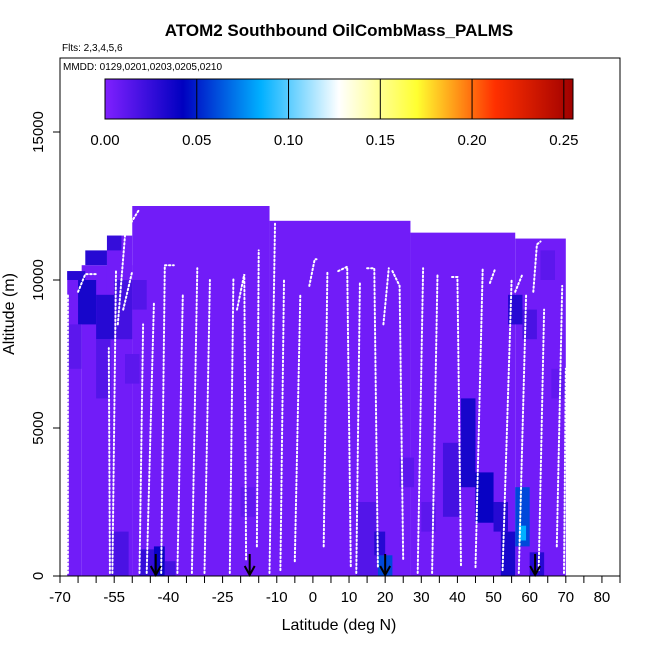 This screenshot has width=650, height=650. I want to click on flights-note: Flts: 2,3,4,5,6, so click(92, 48).